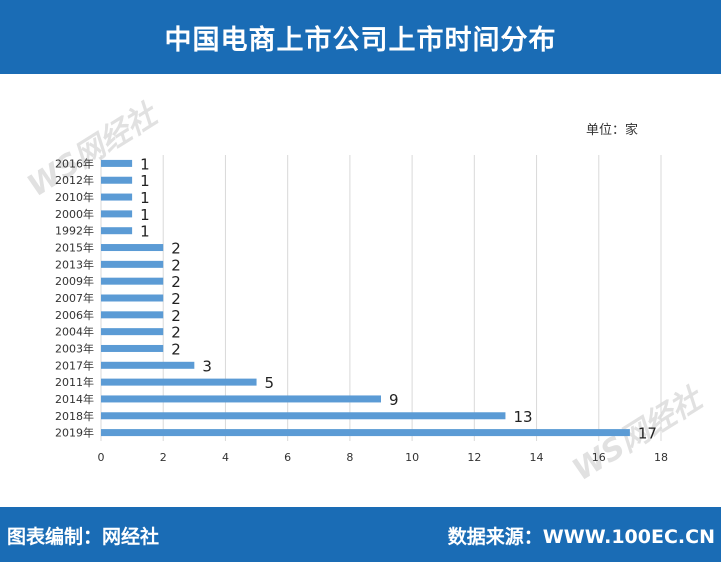  I want to click on data-label: 9, so click(394, 400).